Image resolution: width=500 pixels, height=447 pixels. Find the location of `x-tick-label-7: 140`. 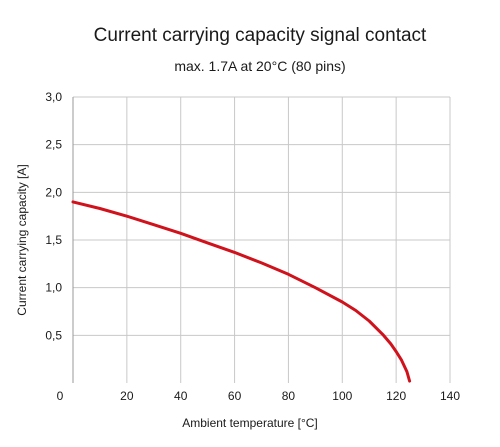

x-tick-label-7: 140 is located at coordinates (450, 396).